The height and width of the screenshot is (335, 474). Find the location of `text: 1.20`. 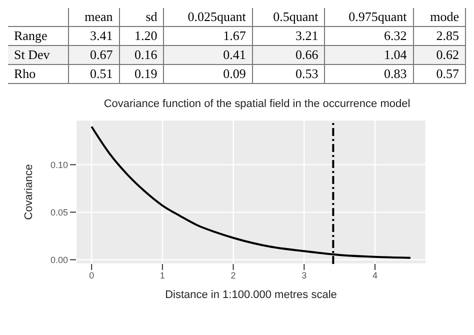

text: 1.20 is located at coordinates (146, 35).